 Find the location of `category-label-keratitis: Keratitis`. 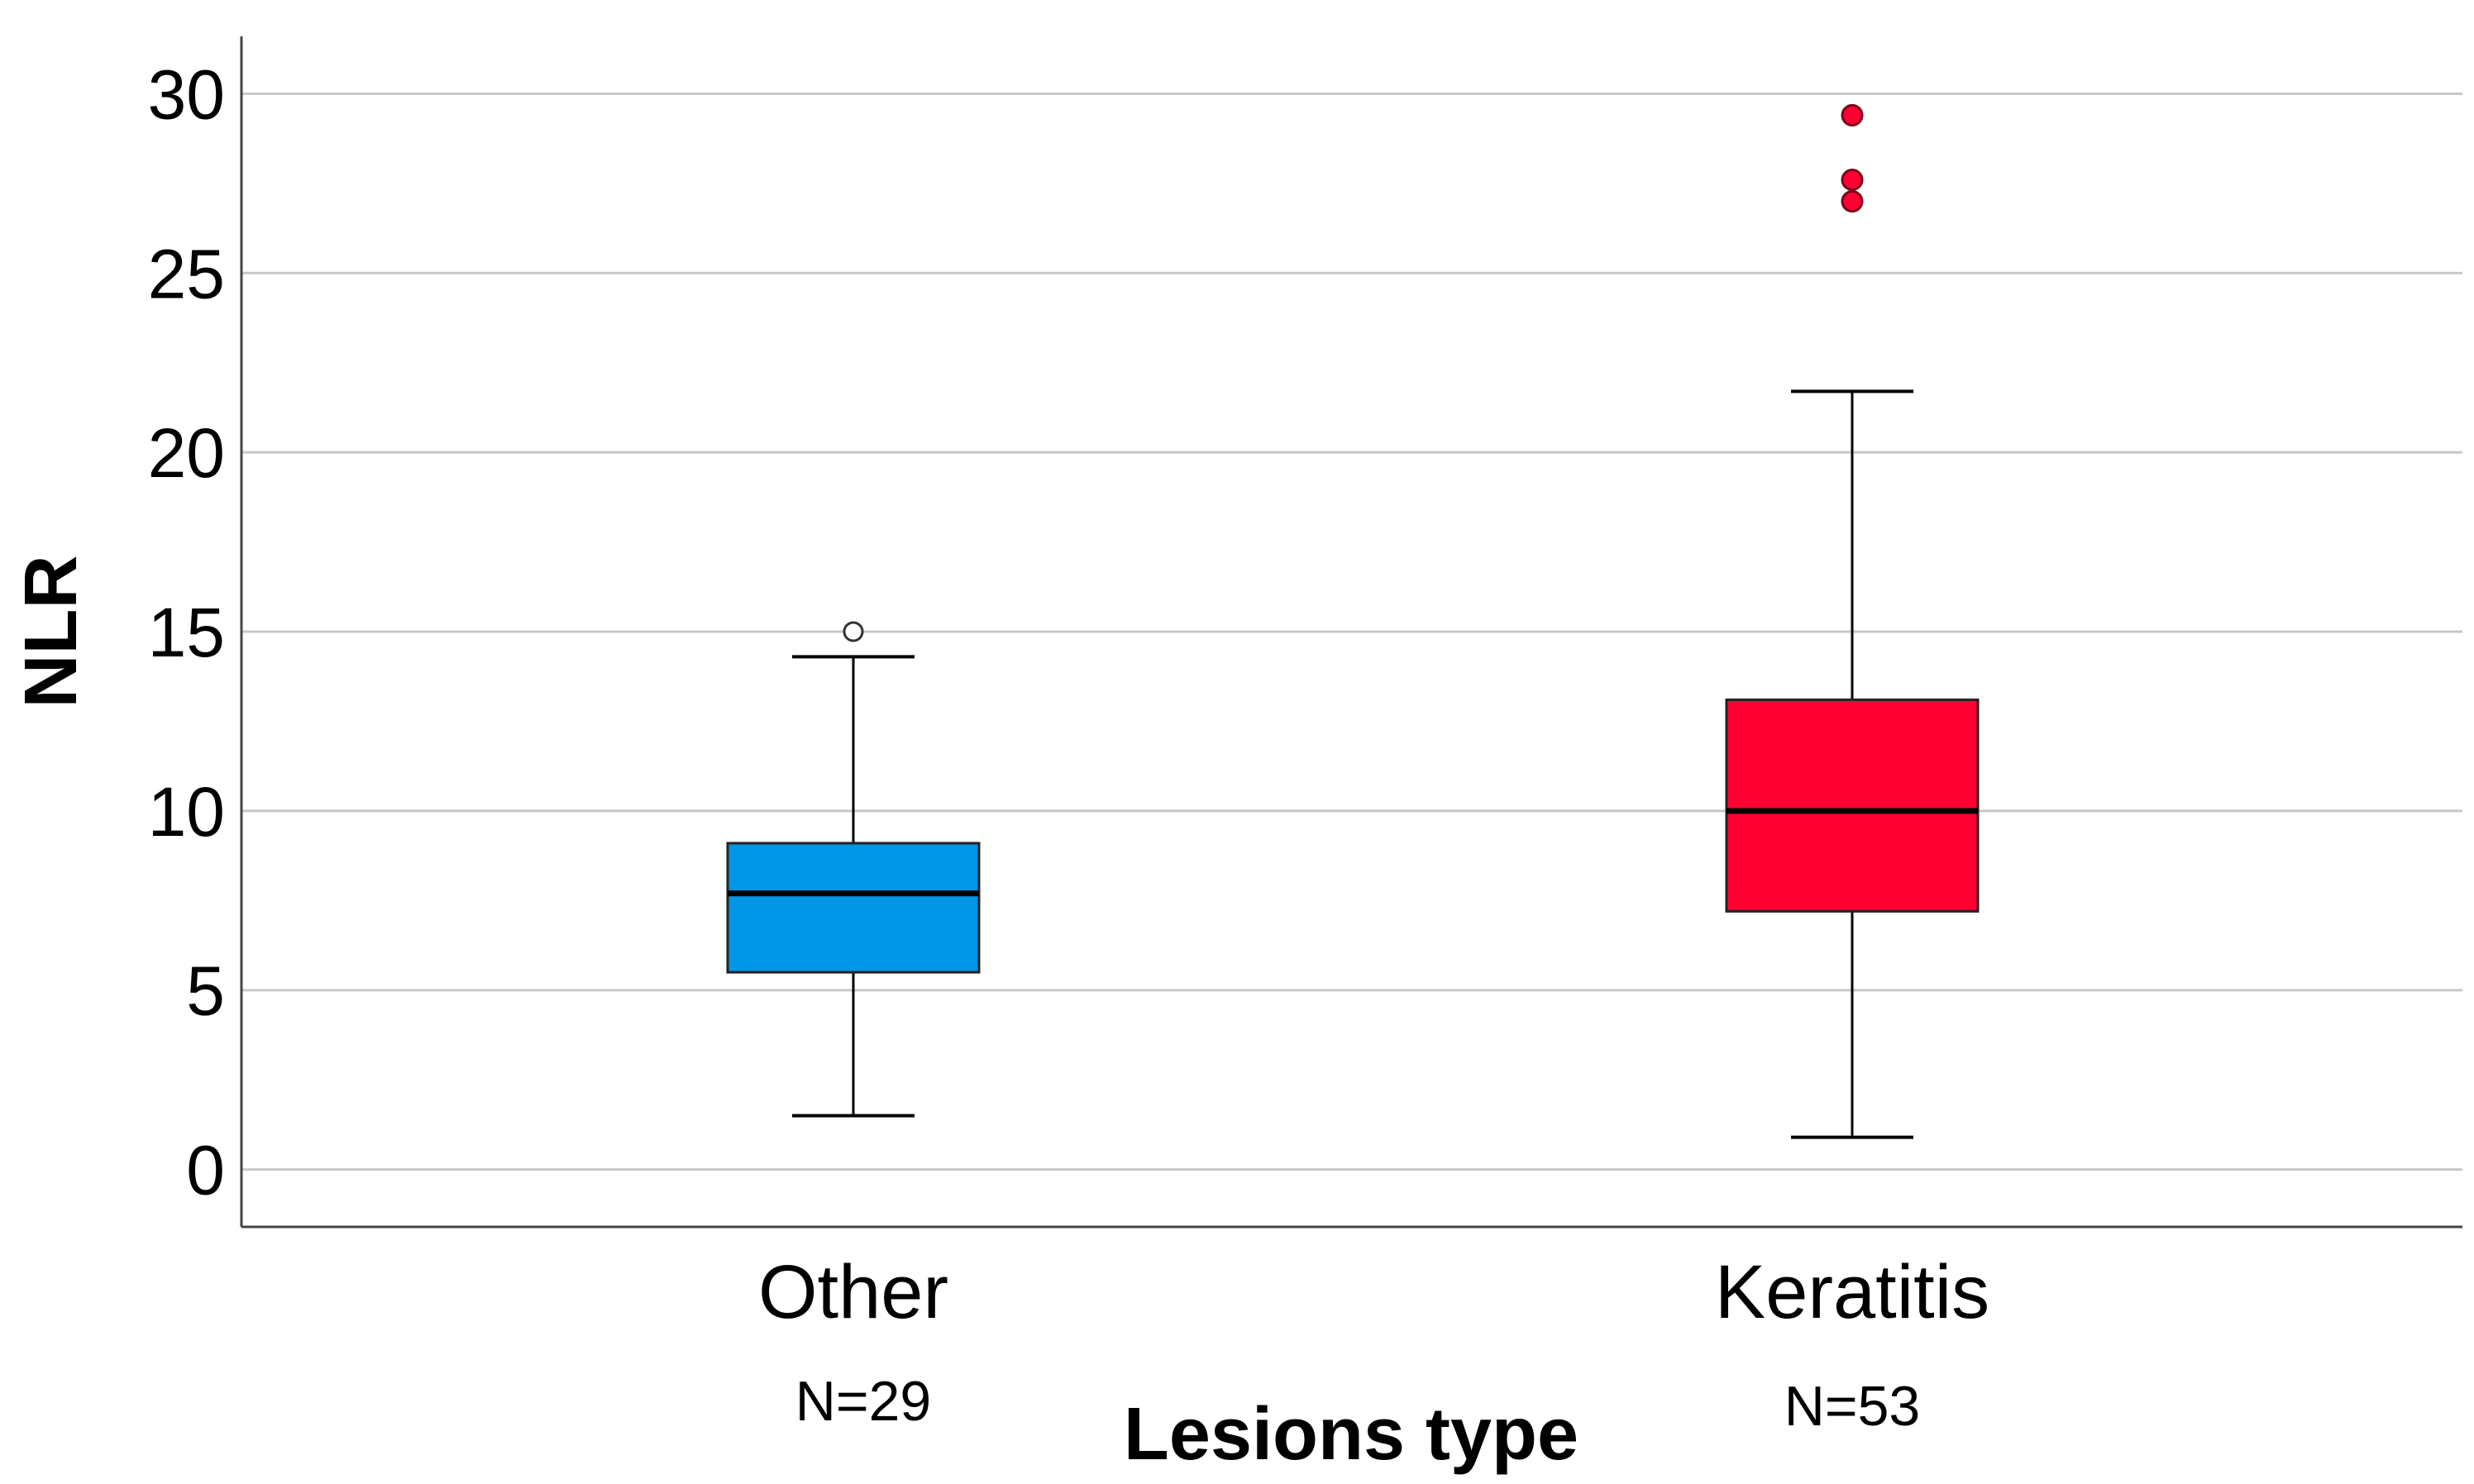

category-label-keratitis: Keratitis is located at coordinates (1852, 1292).